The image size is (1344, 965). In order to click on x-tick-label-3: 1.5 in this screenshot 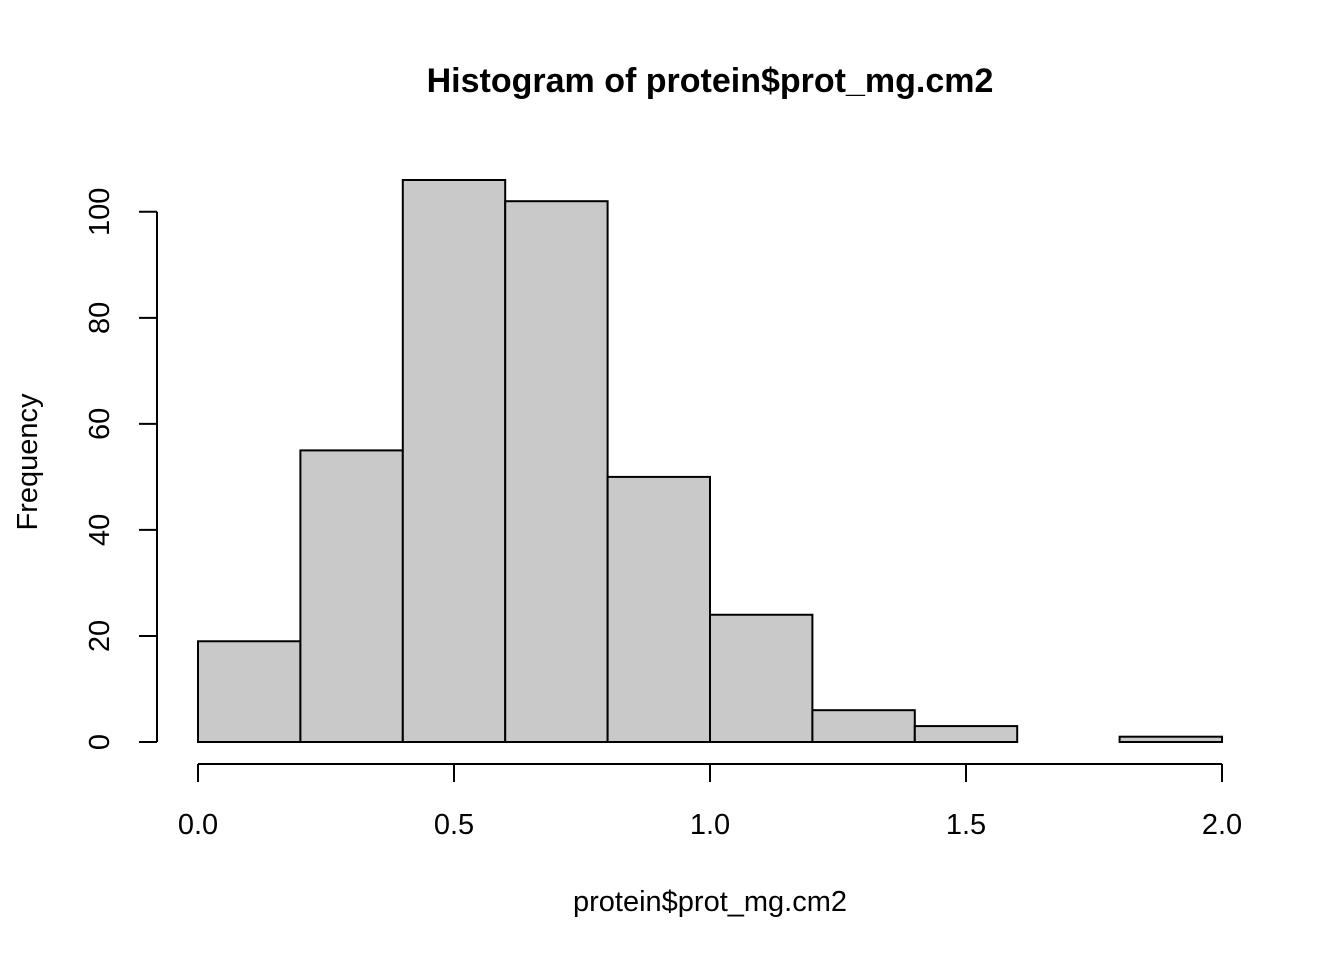, I will do `click(966, 825)`.